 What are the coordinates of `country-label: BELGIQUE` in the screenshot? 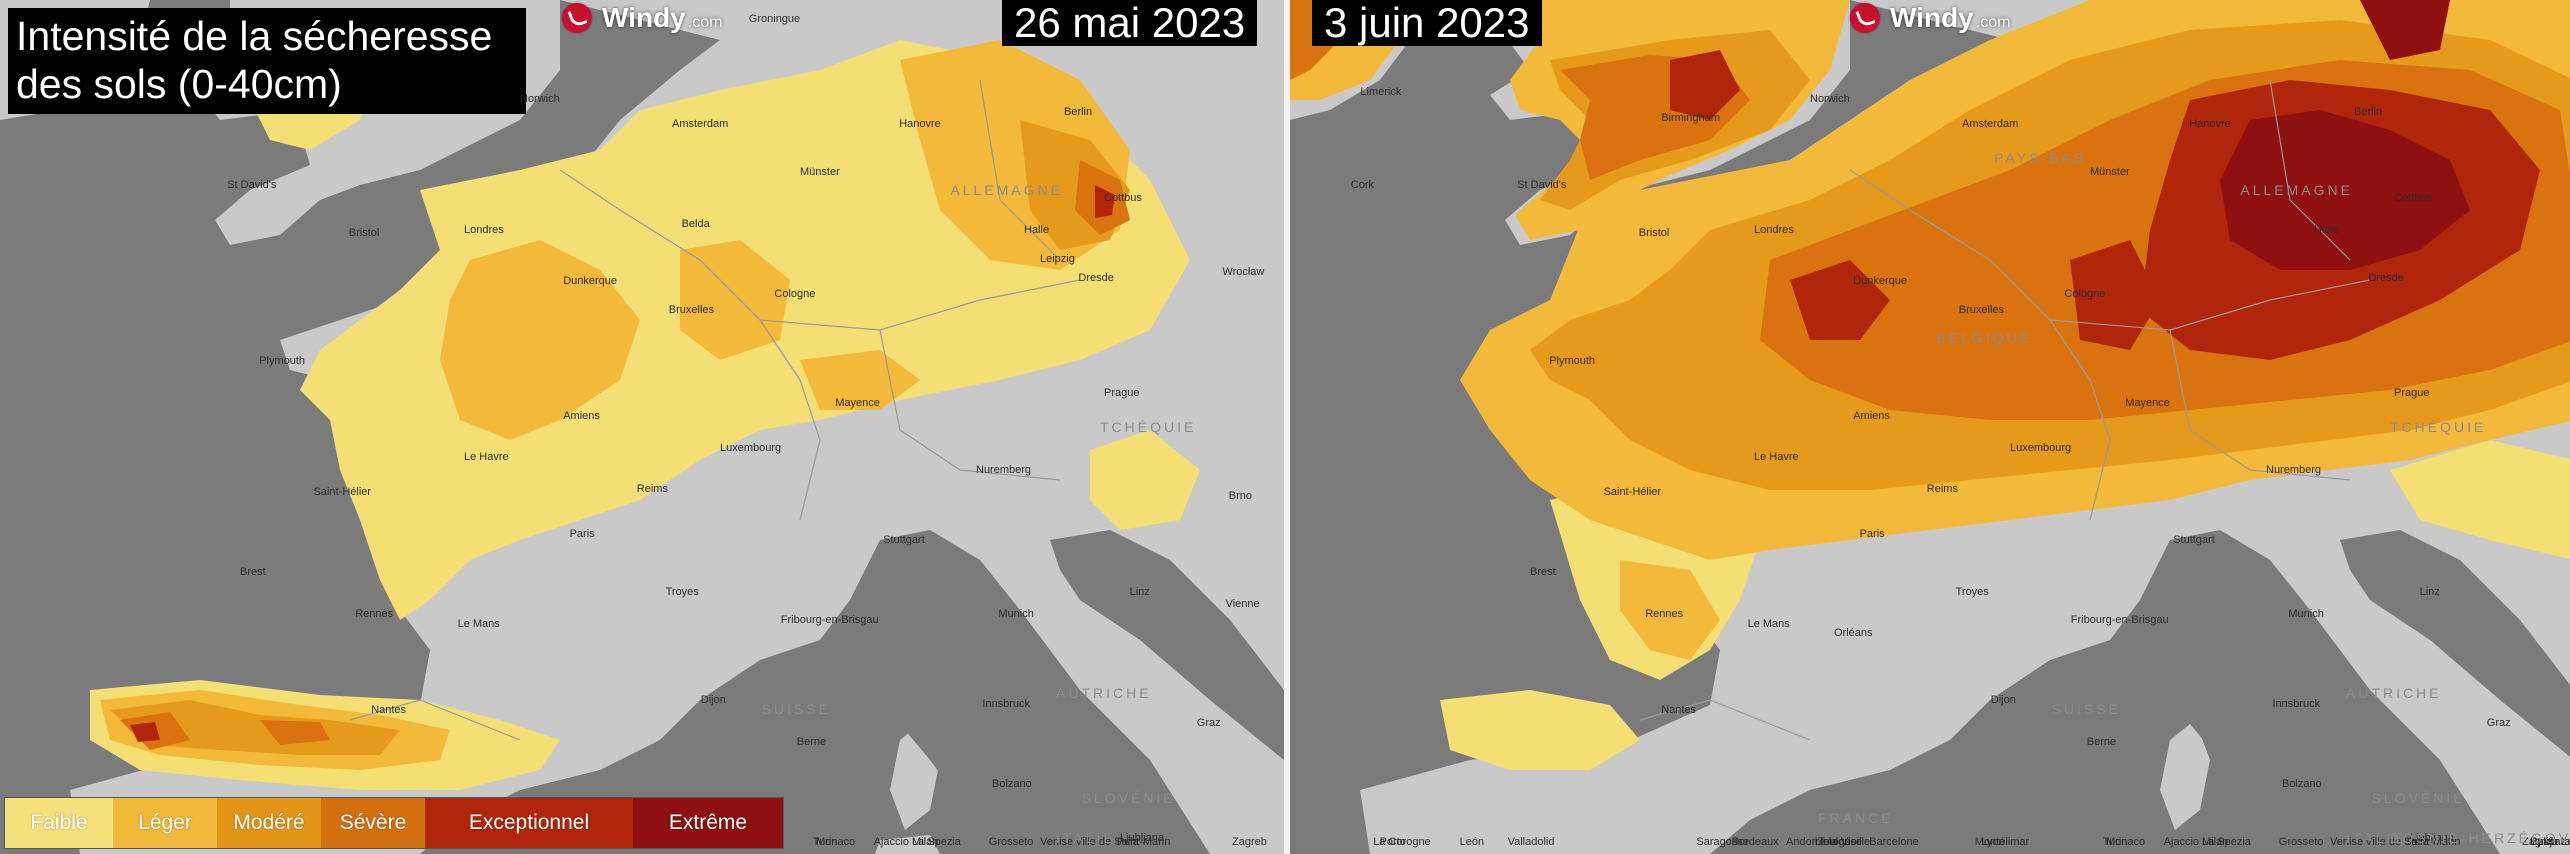 It's located at (1984, 337).